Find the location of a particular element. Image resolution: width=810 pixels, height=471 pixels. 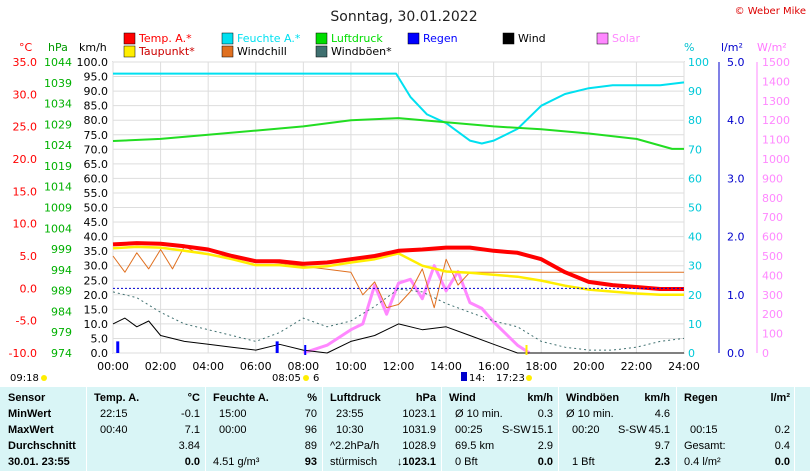

humidity-tick: 80 is located at coordinates (695, 120).